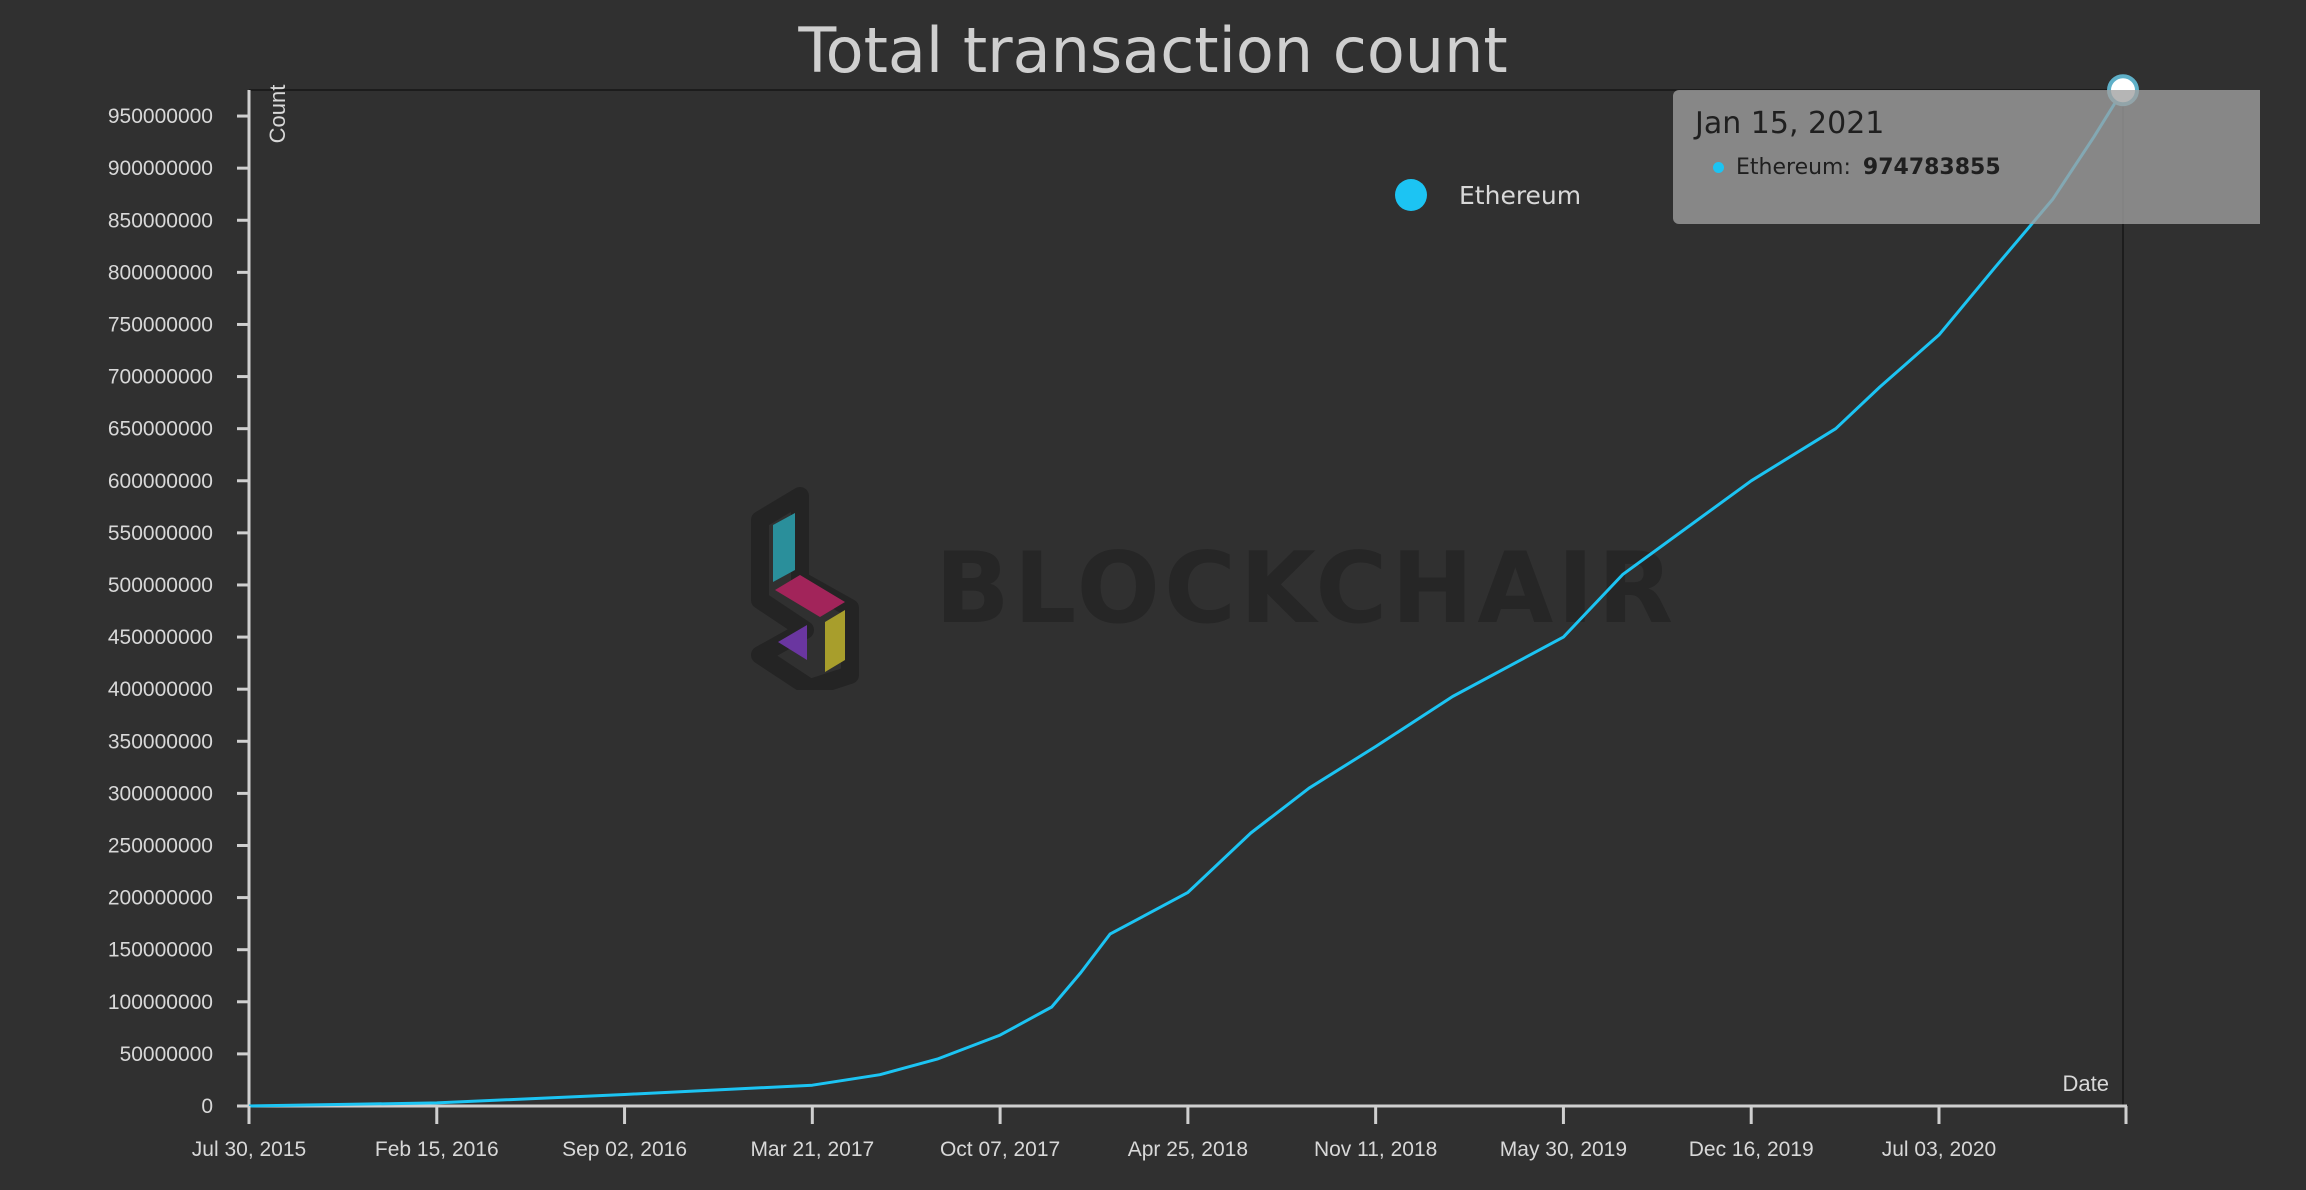 This screenshot has width=2306, height=1190. I want to click on legend-dot-icon, so click(1411, 195).